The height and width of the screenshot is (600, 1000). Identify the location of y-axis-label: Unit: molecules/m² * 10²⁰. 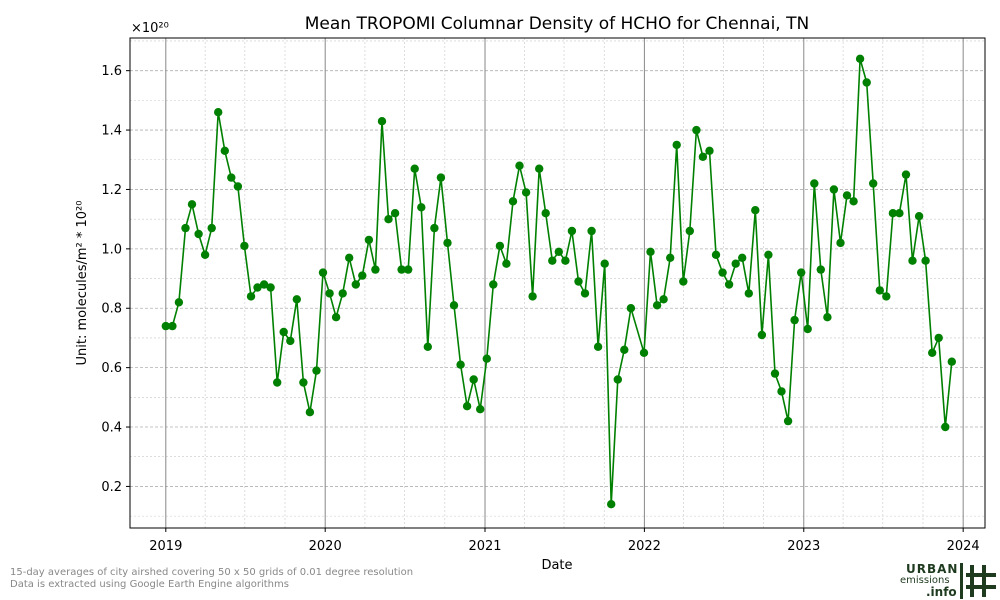
(82, 283).